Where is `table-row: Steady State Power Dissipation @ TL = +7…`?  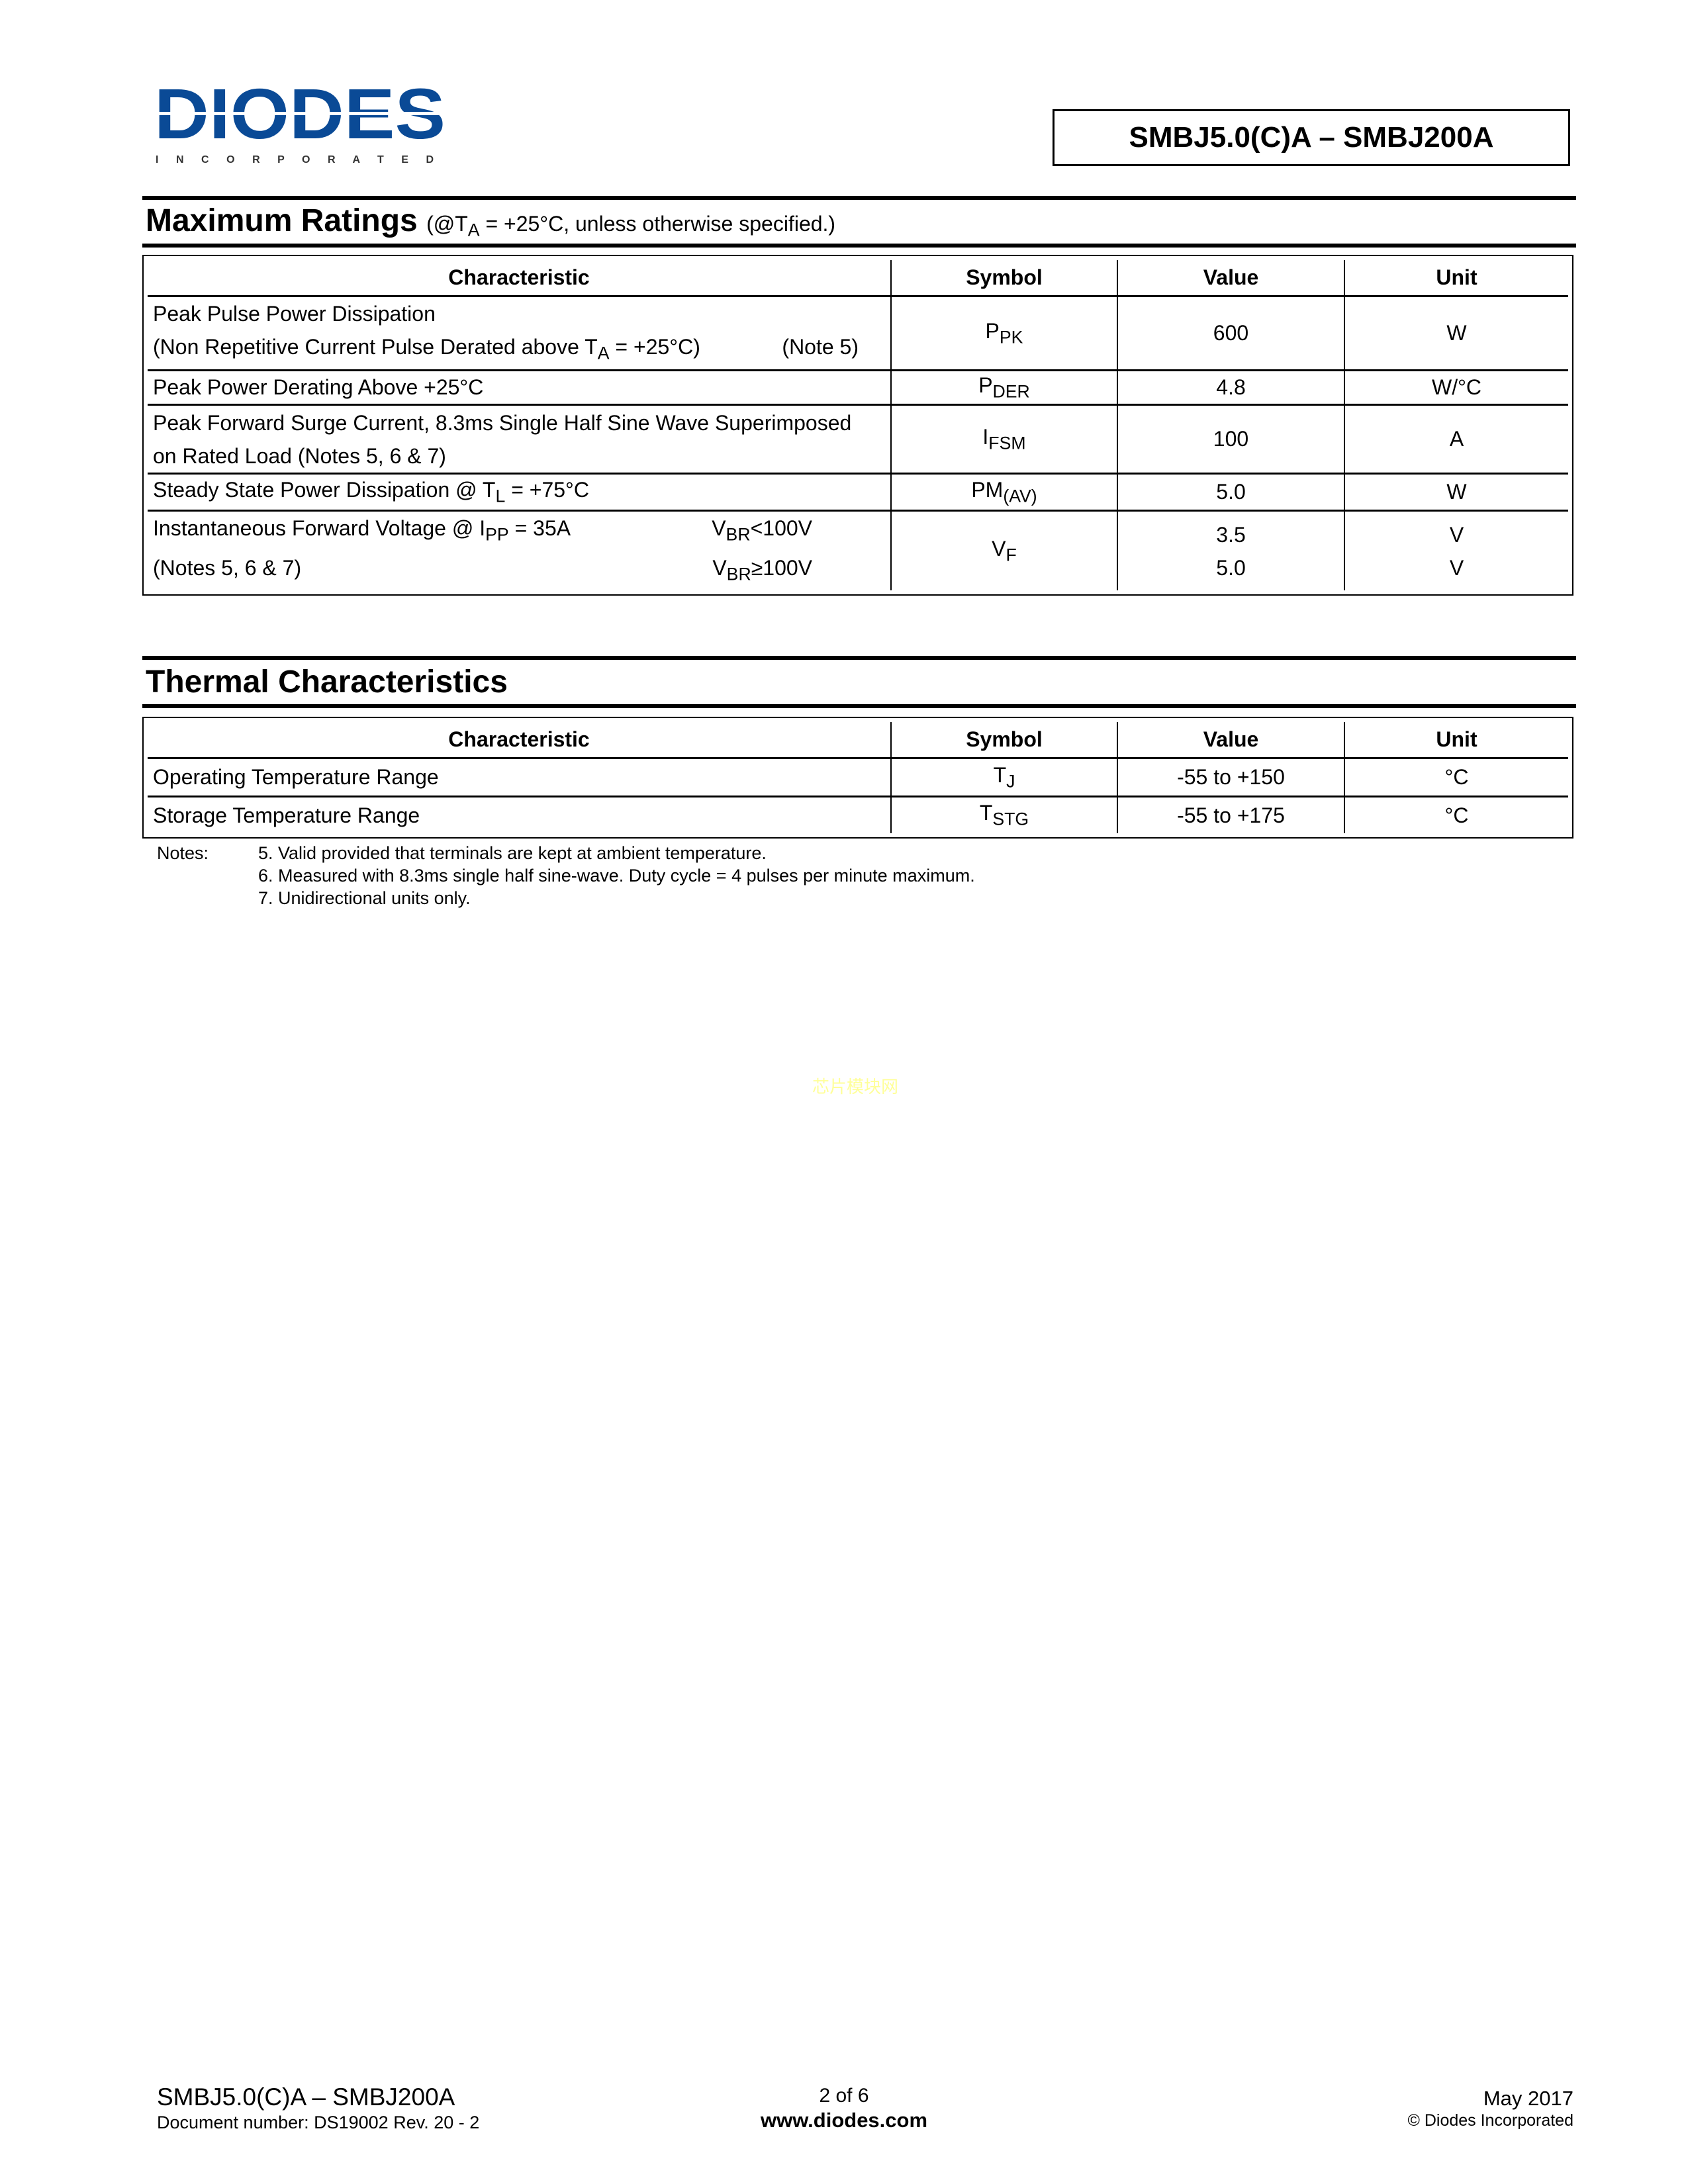 table-row: Steady State Power Dissipation @ TL = +7… is located at coordinates (858, 493).